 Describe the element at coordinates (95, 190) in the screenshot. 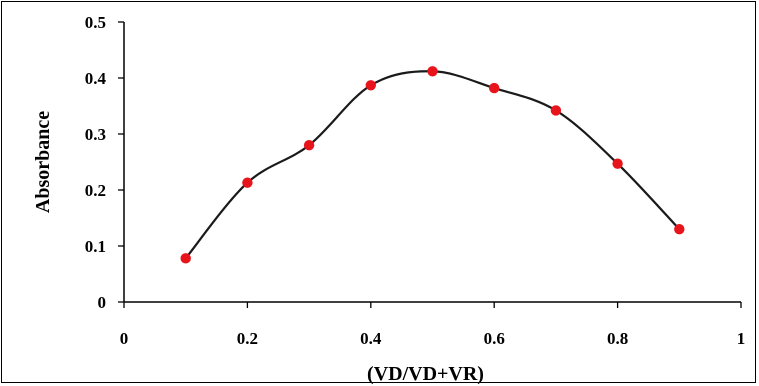

I see `y-tick-label: 0.2` at that location.